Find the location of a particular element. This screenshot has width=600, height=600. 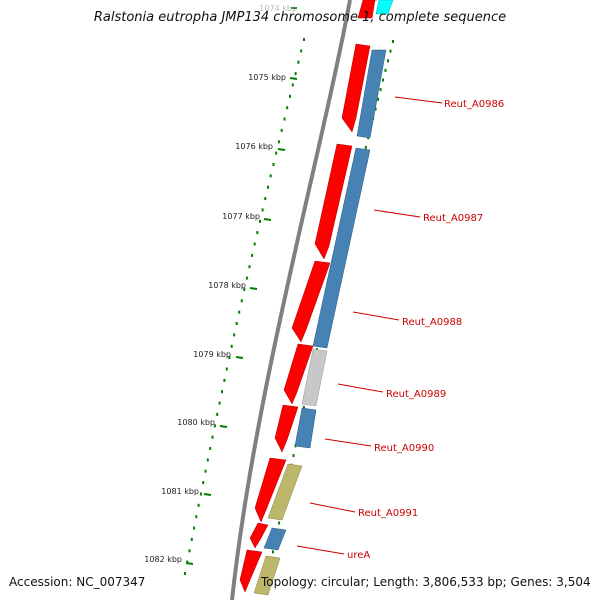

scale-tick-1078: 1078 kbp is located at coordinates (233, 285).